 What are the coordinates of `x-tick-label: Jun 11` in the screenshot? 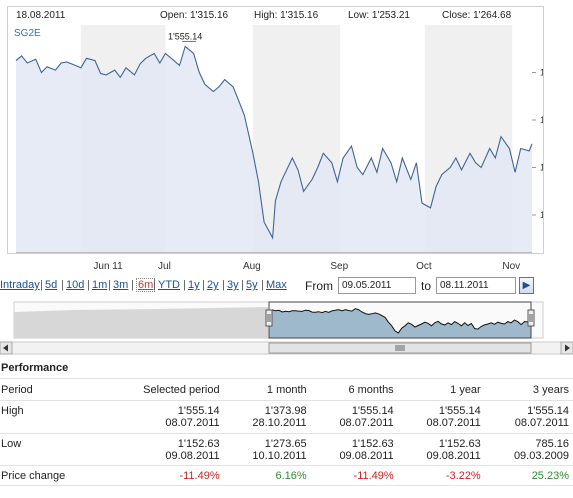 It's located at (108, 266).